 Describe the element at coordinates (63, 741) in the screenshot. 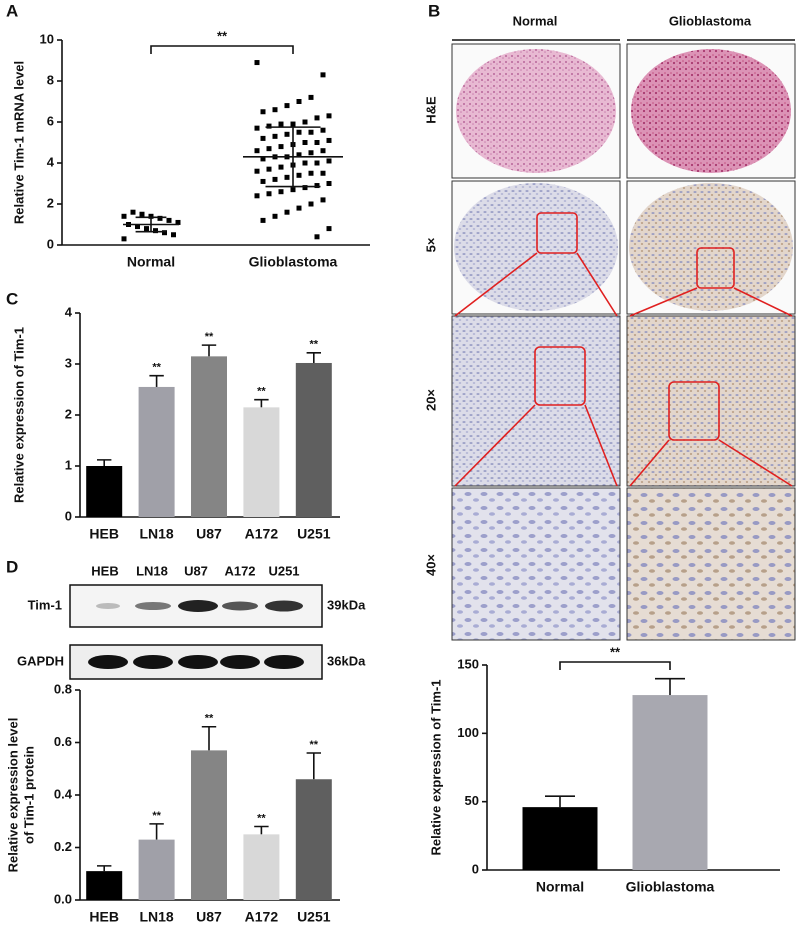

I see `y-tick-label: 0.6` at that location.